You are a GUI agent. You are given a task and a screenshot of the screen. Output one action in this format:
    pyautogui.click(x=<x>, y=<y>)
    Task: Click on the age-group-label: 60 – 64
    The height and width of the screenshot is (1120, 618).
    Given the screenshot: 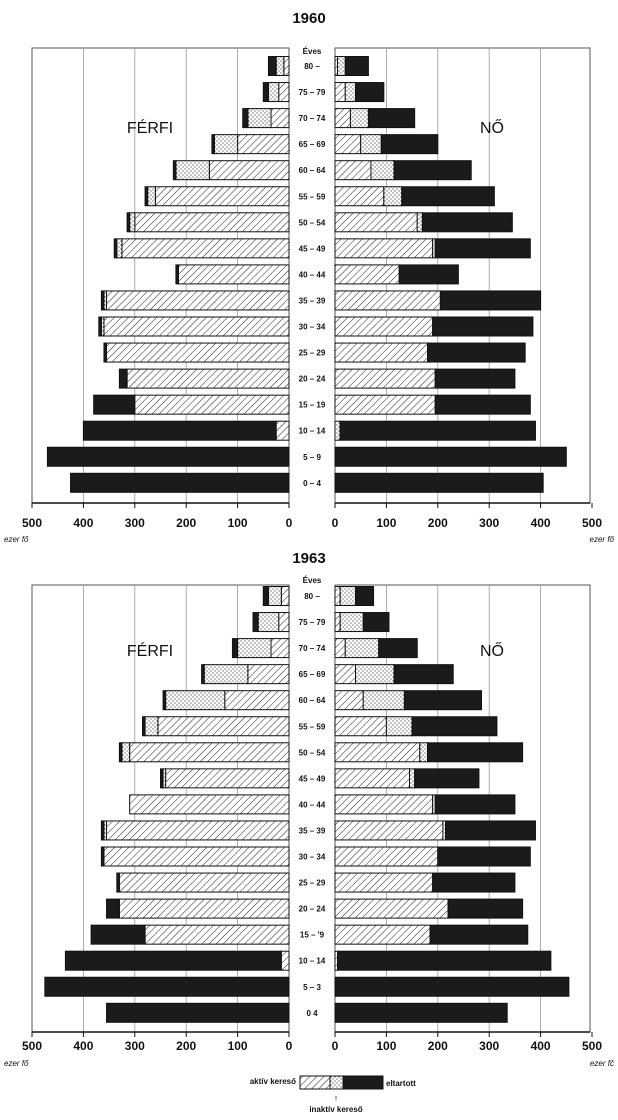 What is the action you would take?
    pyautogui.click(x=312, y=170)
    